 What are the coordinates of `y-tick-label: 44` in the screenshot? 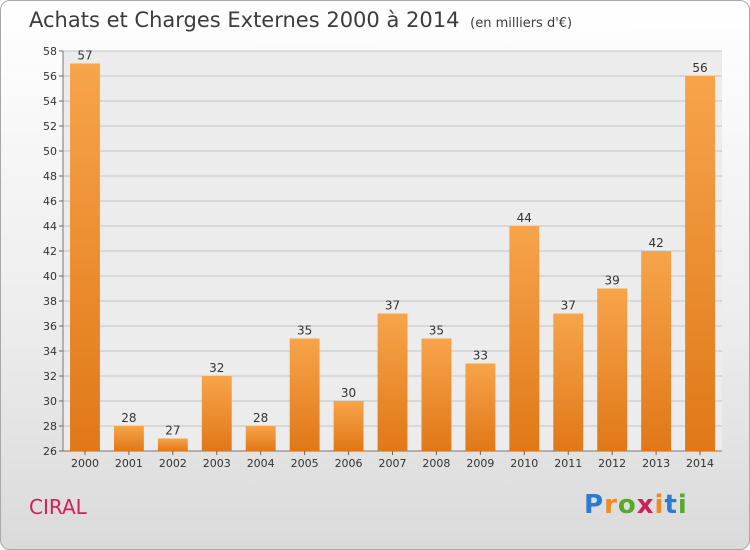 It's located at (50, 226).